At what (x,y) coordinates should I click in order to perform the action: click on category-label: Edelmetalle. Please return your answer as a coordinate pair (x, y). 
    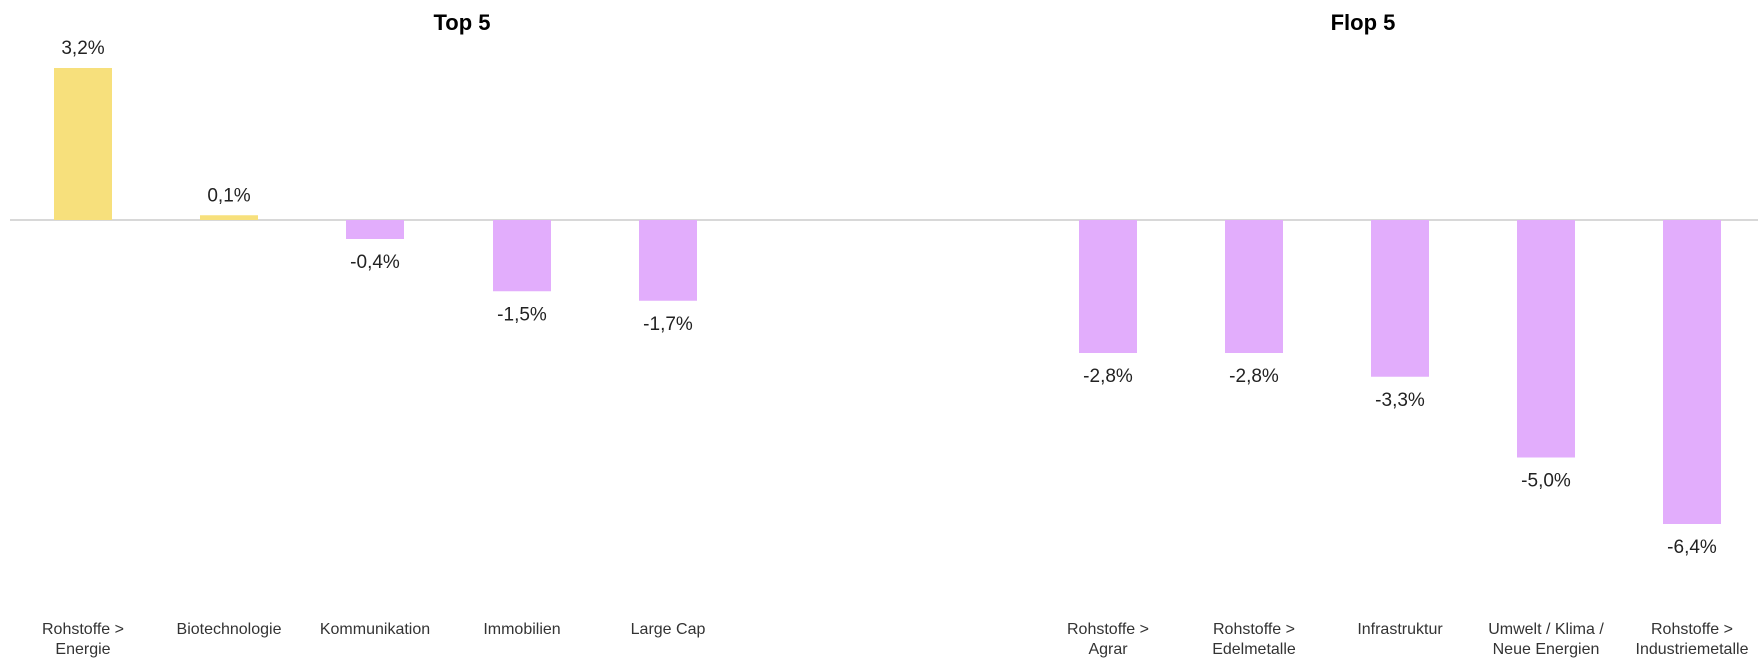
    Looking at the image, I should click on (1254, 649).